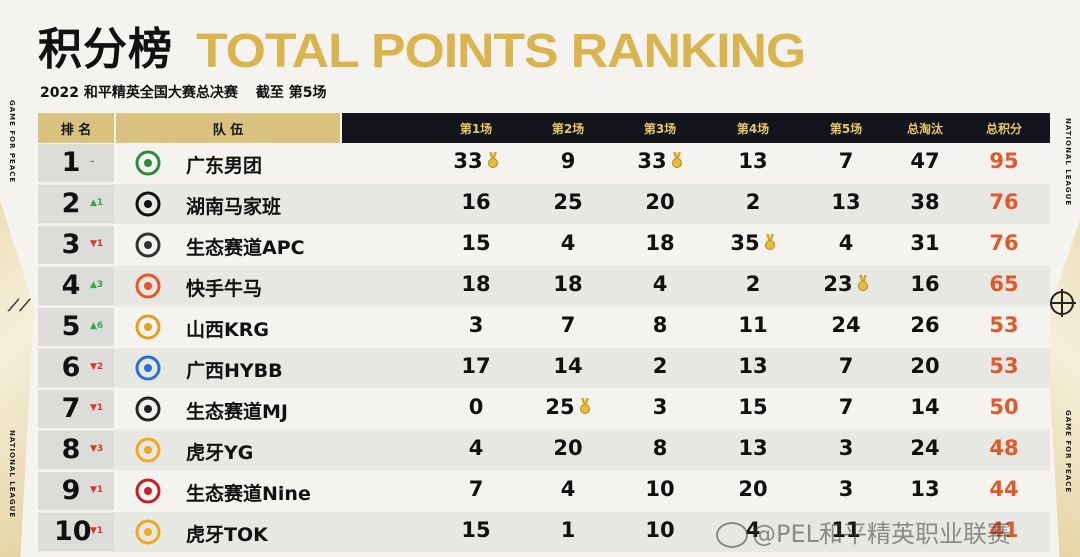  Describe the element at coordinates (73, 531) in the screenshot. I see `rank-number: 10` at that location.